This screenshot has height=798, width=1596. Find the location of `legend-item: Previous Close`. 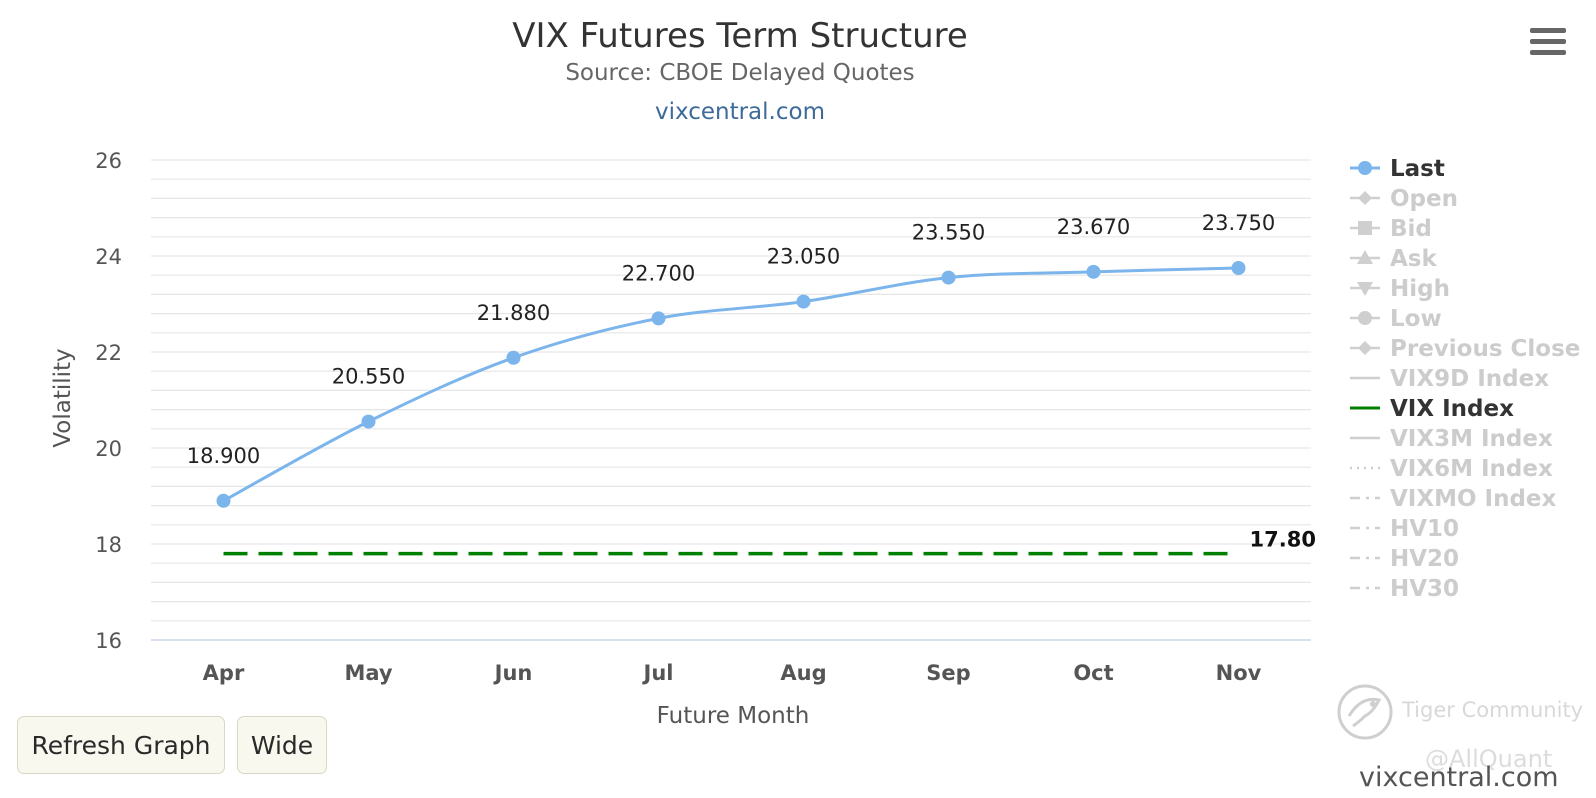

legend-item: Previous Close is located at coordinates (1465, 349).